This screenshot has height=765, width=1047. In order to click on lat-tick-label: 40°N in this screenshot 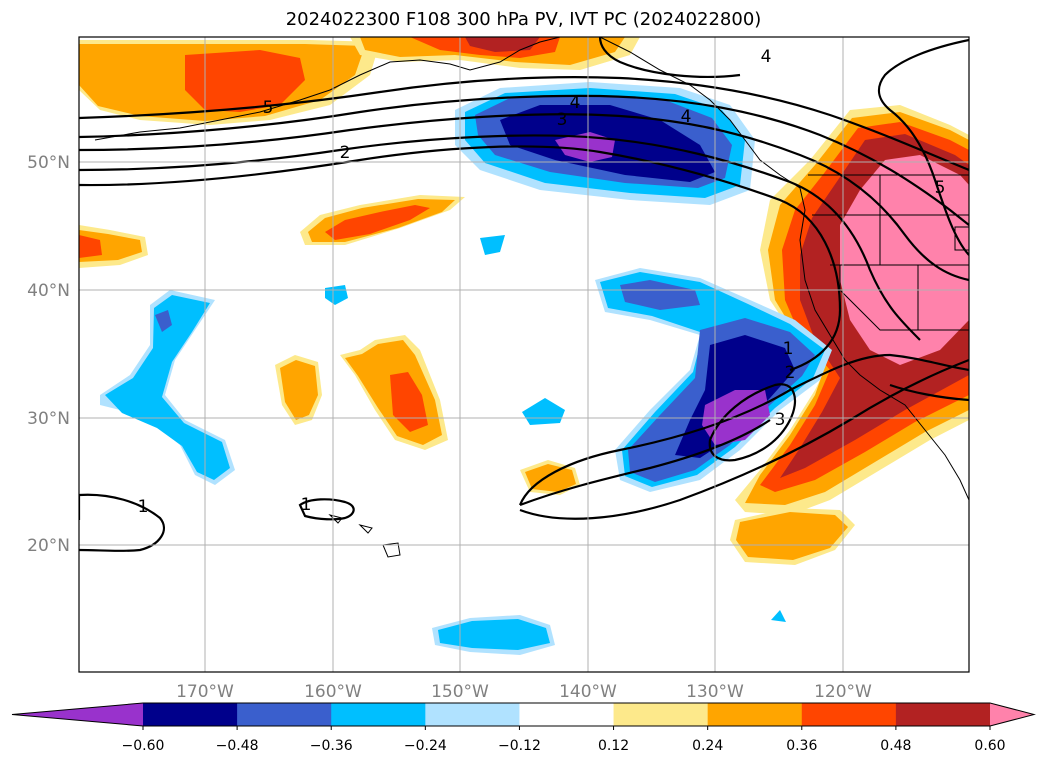, I will do `click(48, 291)`.